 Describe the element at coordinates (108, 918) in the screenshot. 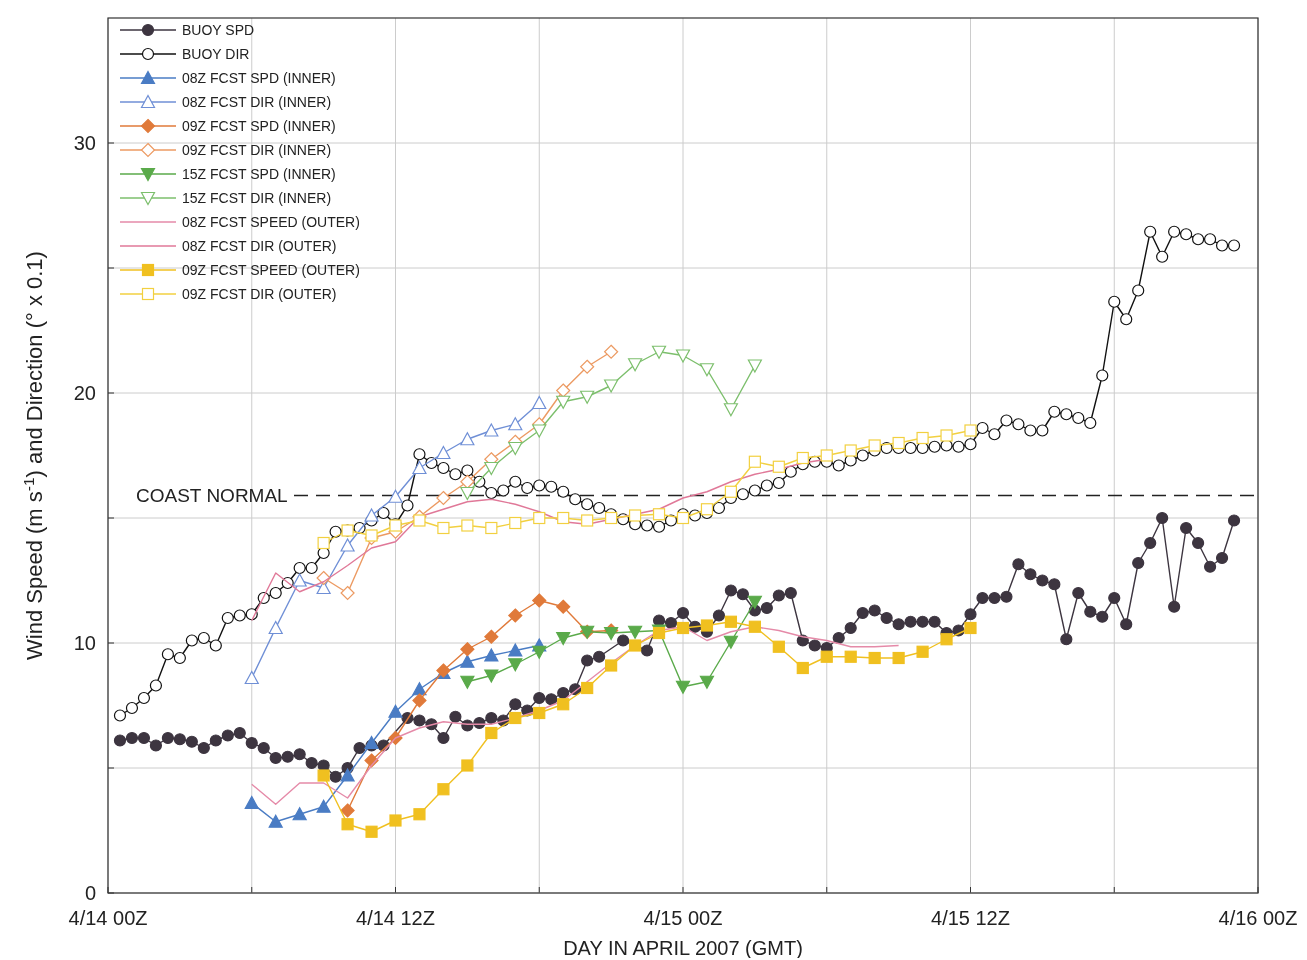

I see `x-tick-label: 4/14 00Z` at that location.